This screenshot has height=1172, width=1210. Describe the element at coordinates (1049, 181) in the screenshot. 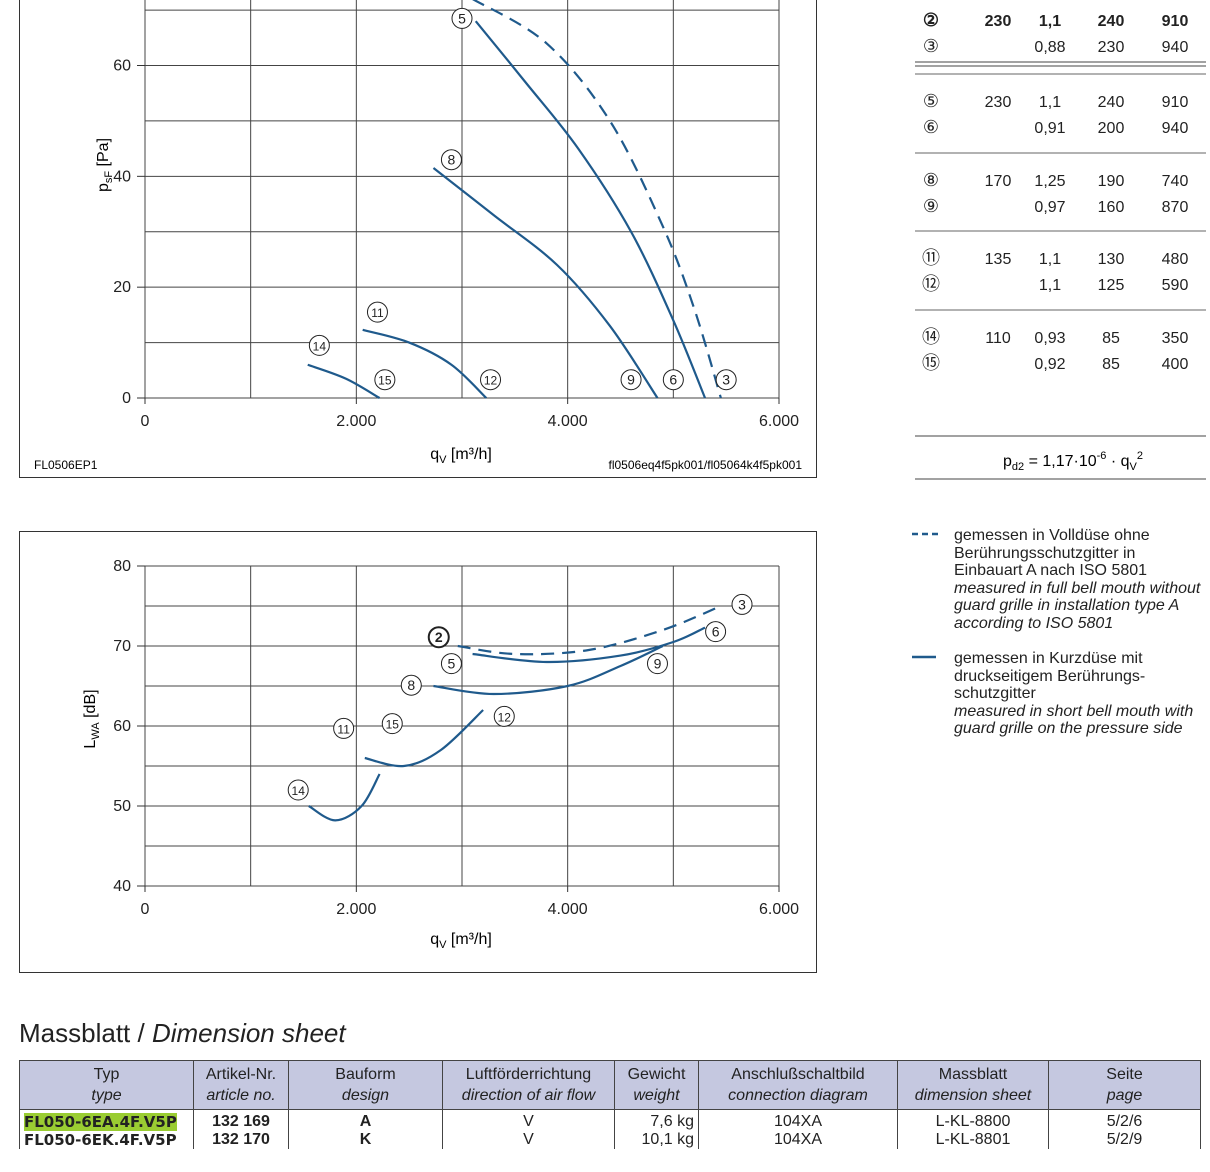

I see `op-cell-a: 1,25` at that location.